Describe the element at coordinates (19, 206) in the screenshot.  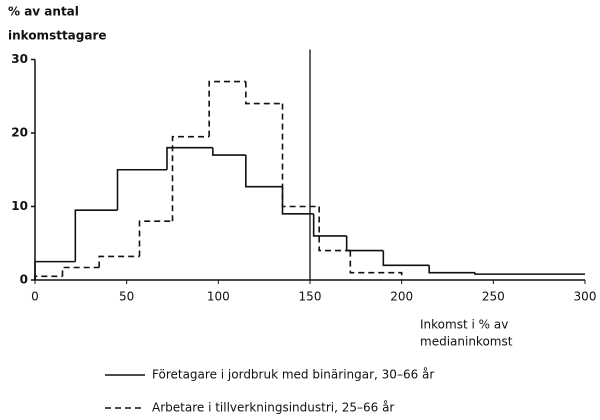
I see `y-tick-label: 10` at that location.